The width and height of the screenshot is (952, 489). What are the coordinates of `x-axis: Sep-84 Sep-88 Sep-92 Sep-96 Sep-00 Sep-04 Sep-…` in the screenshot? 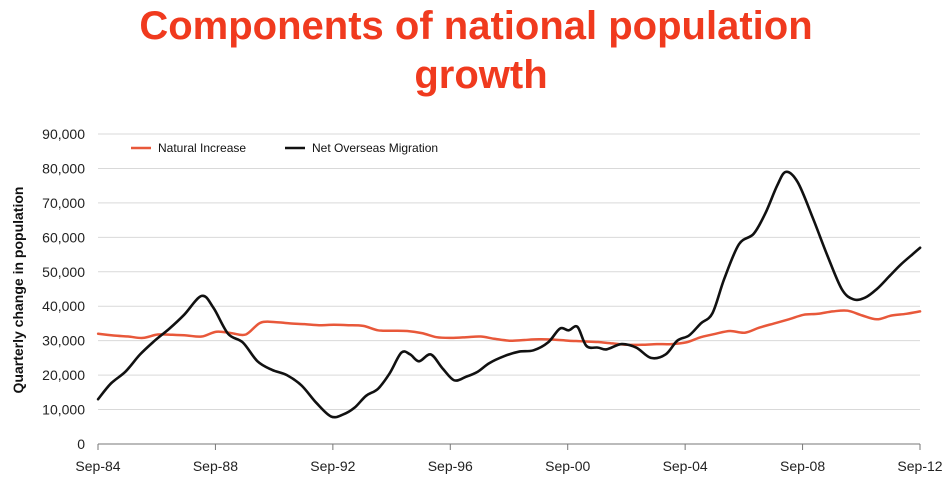 It's located at (509, 458).